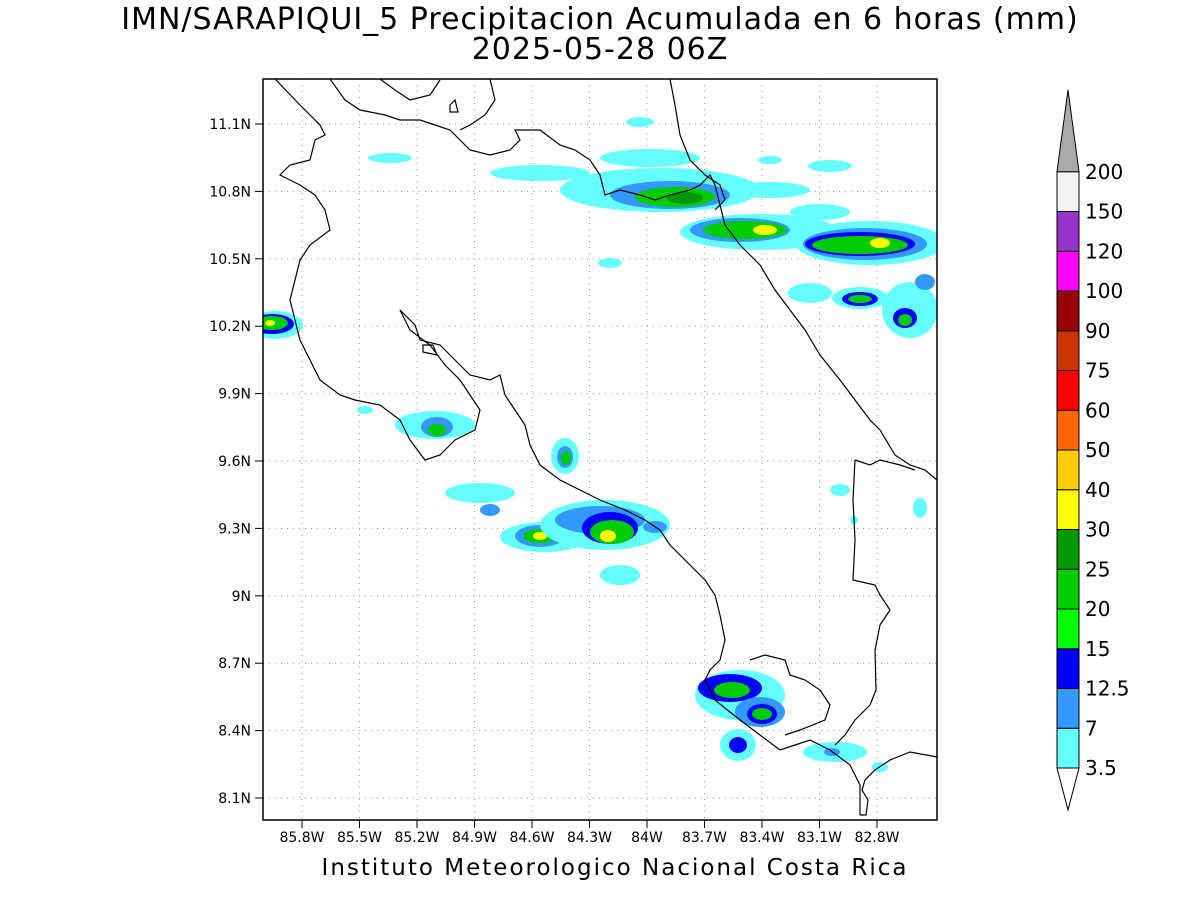 The width and height of the screenshot is (1200, 900). I want to click on legend-label: 120, so click(1104, 251).